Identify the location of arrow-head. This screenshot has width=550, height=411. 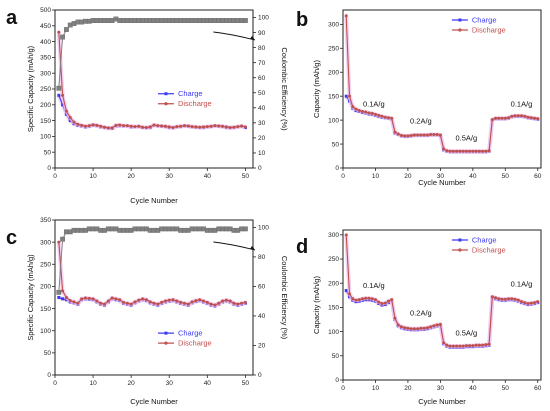
(252, 248).